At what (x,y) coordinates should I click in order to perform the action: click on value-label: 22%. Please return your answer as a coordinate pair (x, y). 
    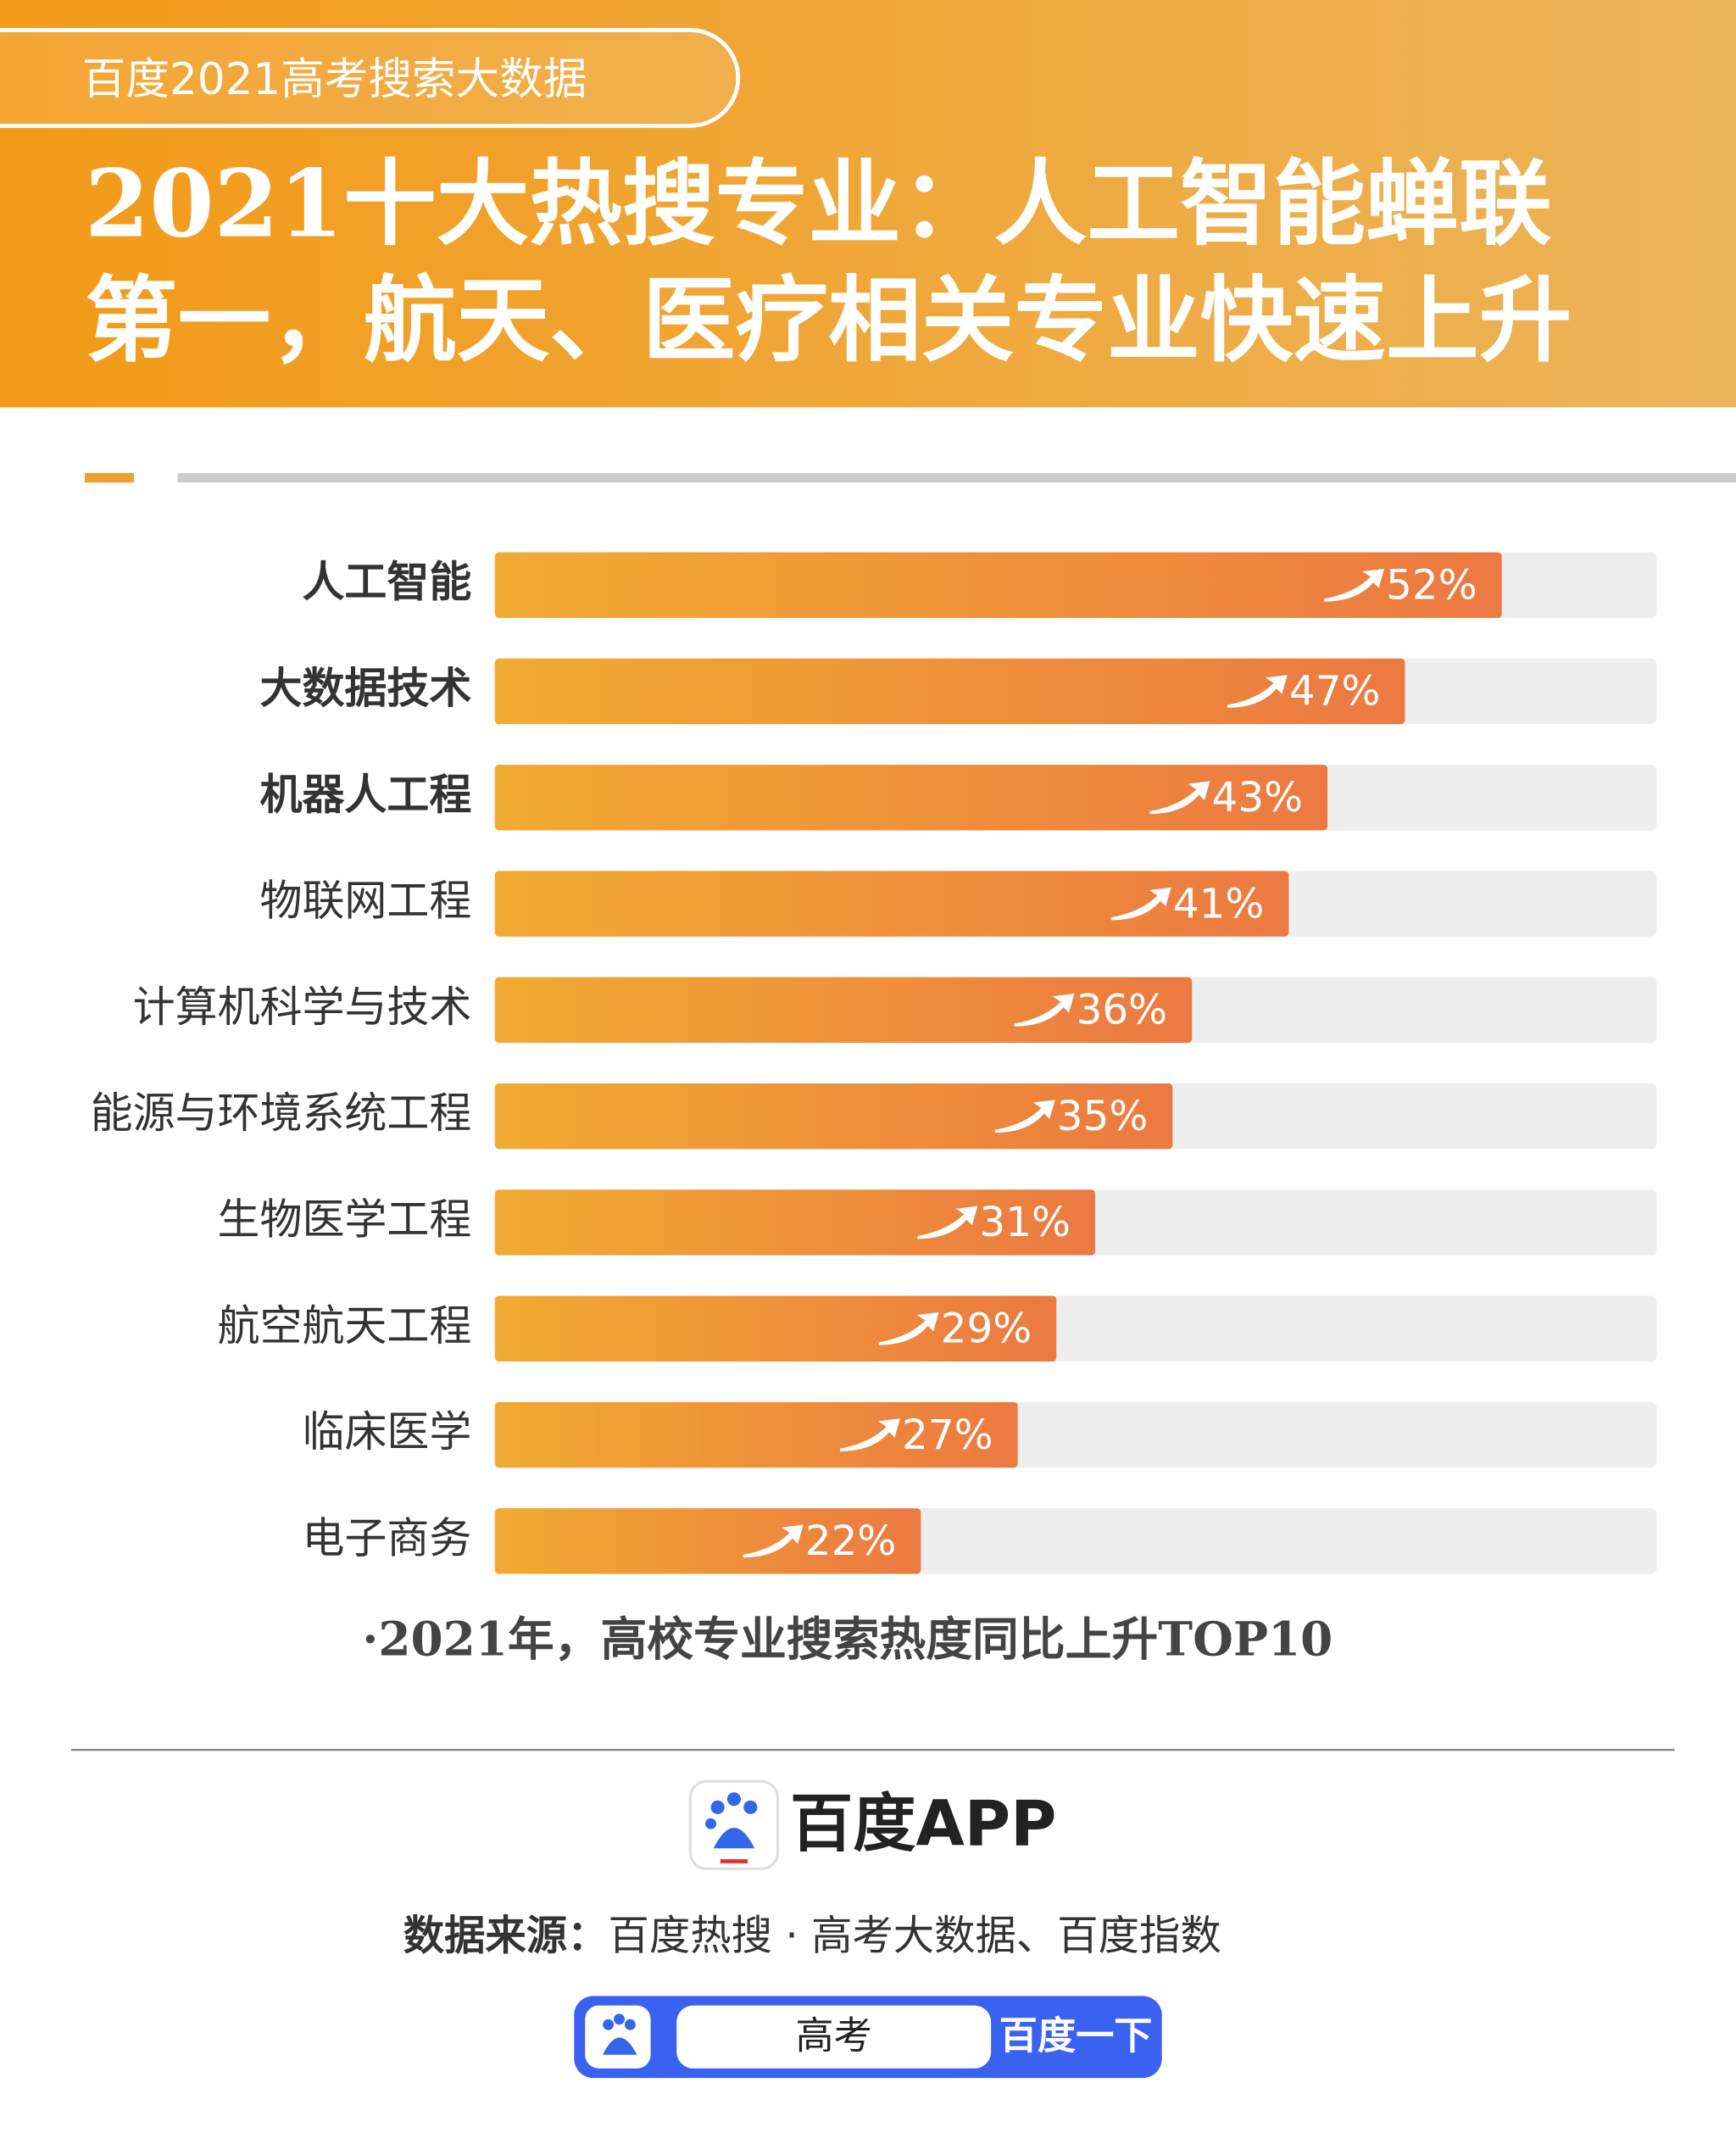
    Looking at the image, I should click on (851, 1541).